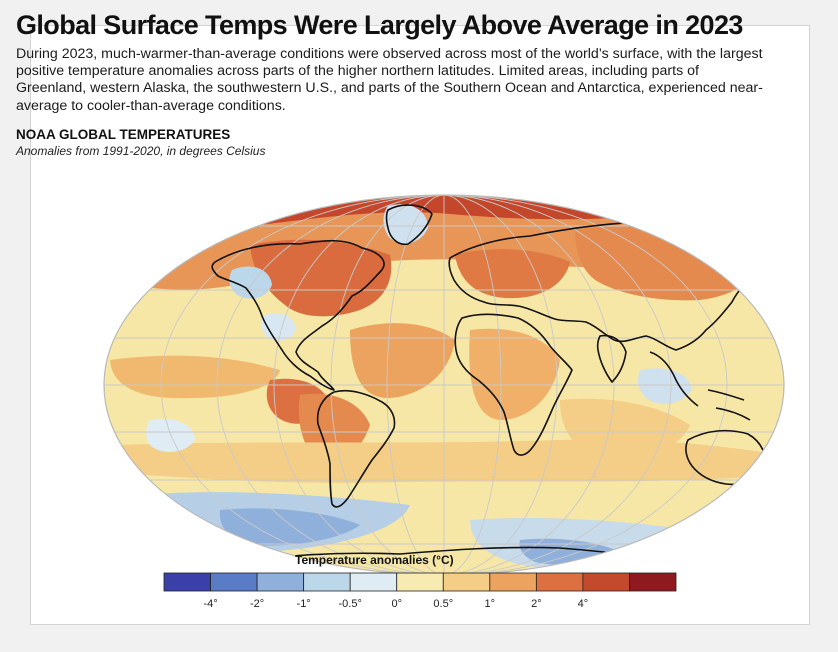 Image resolution: width=838 pixels, height=652 pixels. I want to click on north-america-warm-region, so click(321, 278).